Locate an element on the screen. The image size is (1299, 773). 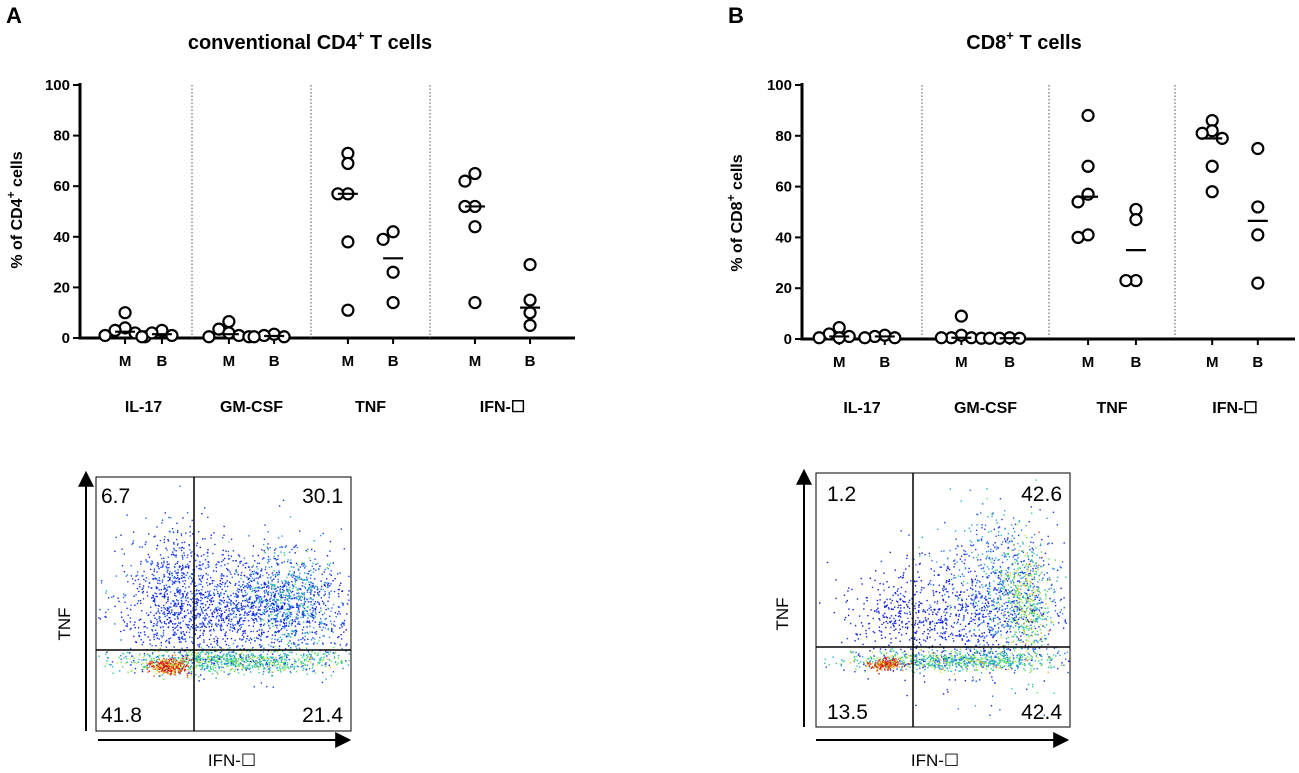
flow-plot-a: TNF IFN-☐ 6.7 30.1 41.8 21.4 is located at coordinates (203, 620).